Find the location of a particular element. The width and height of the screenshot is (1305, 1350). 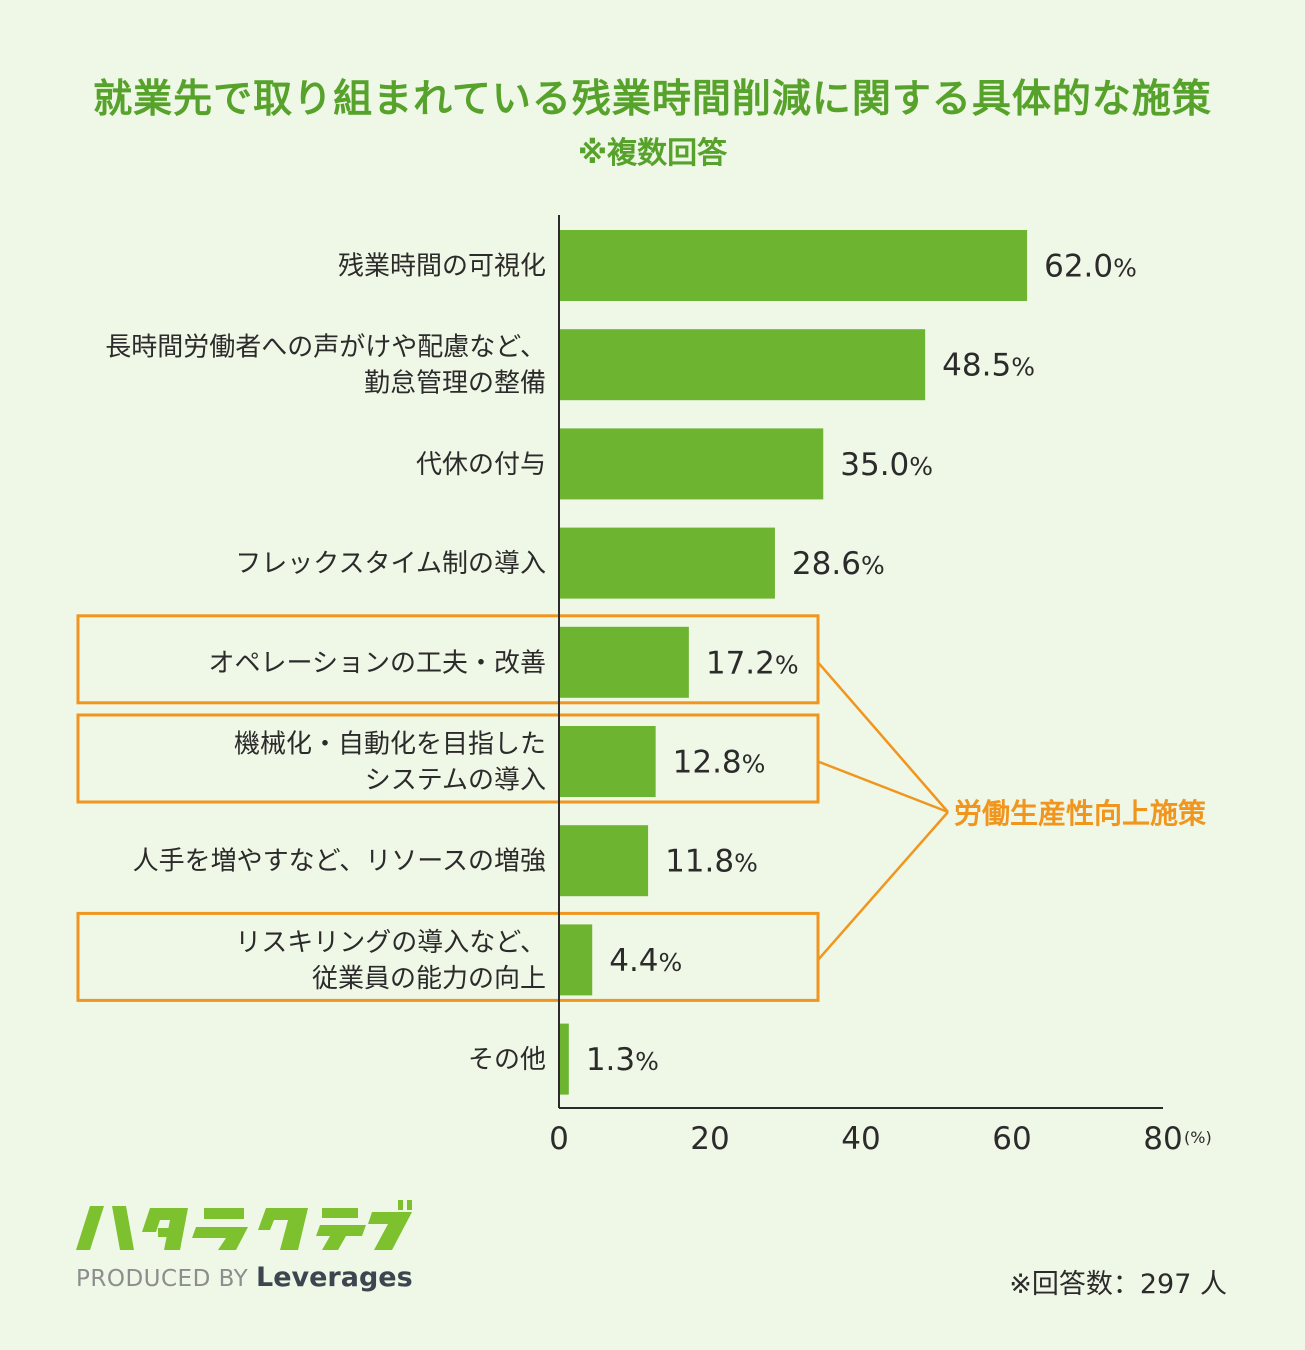

bar-value-label: 17.2% is located at coordinates (752, 663).